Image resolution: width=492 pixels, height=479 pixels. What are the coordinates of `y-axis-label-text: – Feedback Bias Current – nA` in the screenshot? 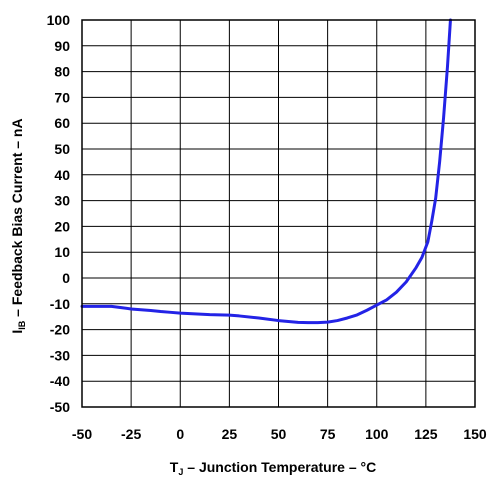 It's located at (17, 219).